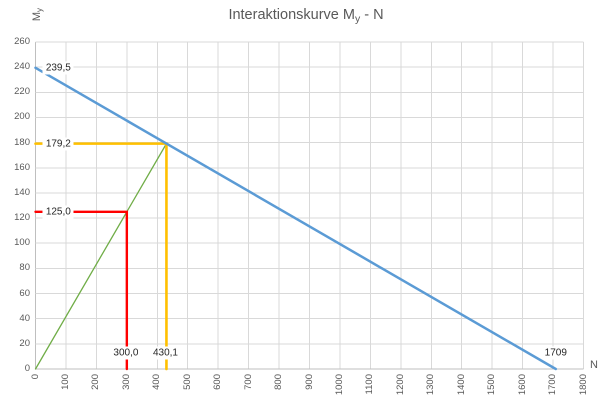 The image size is (612, 411). Describe the element at coordinates (555, 353) in the screenshot. I see `data-label: 1709` at that location.